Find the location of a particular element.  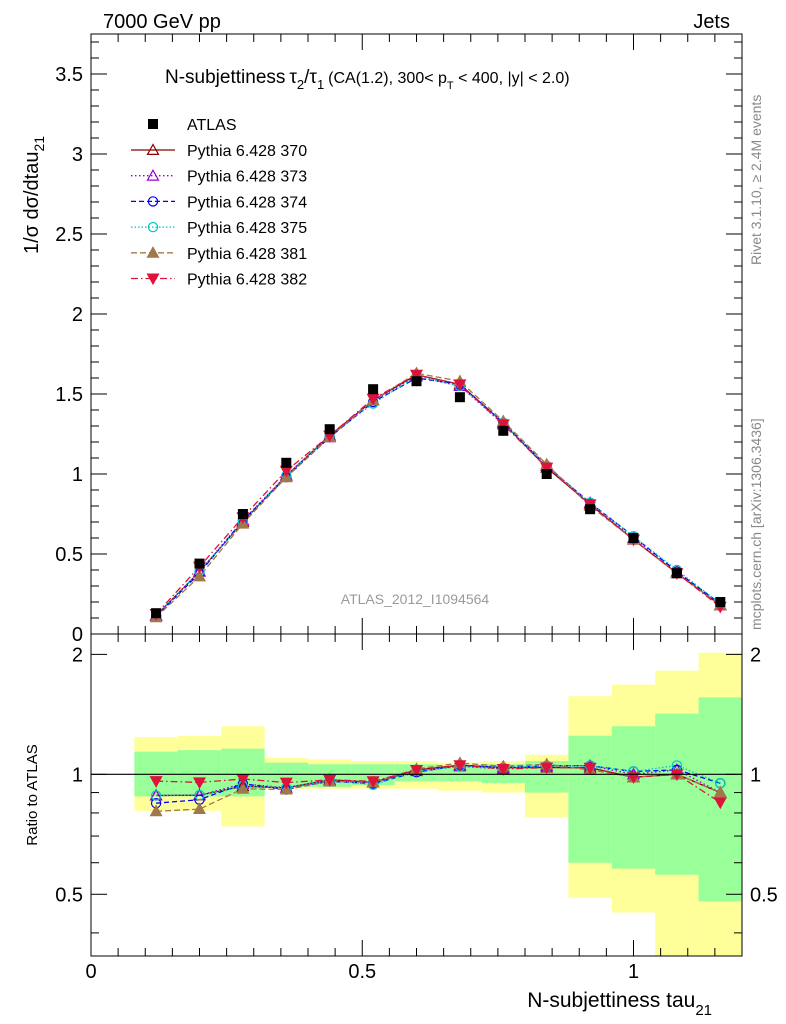

y-tick-label: 2 is located at coordinates (77, 315).